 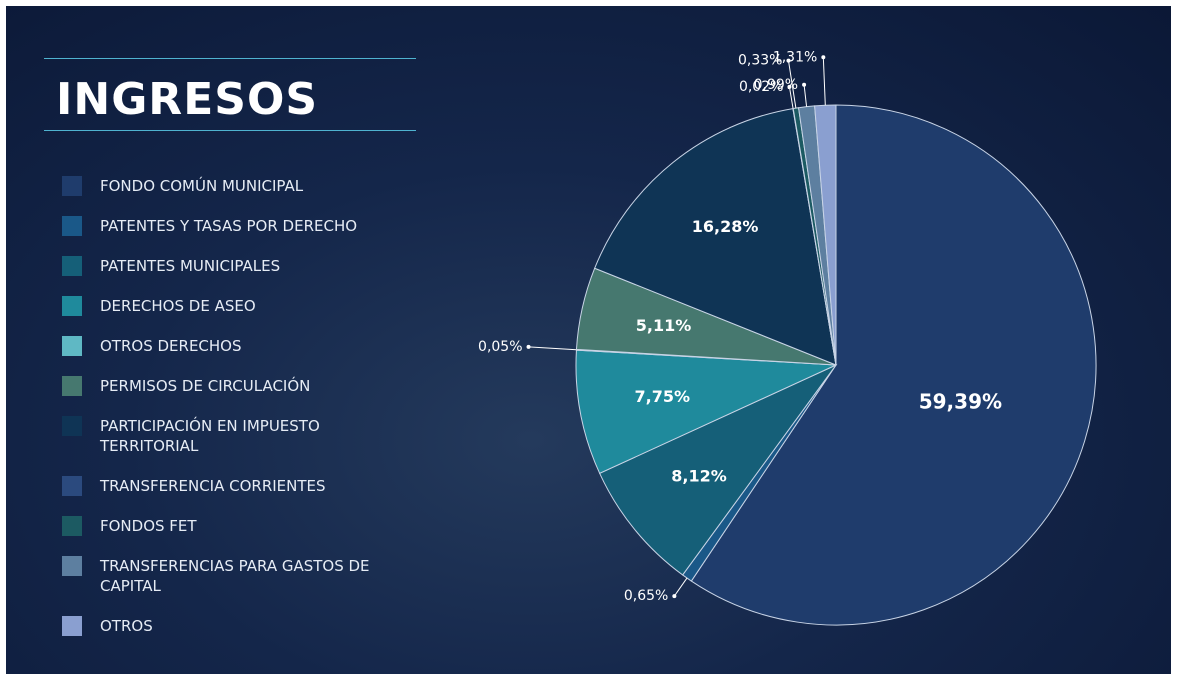 I want to click on legend-item: TRANSFERENCIAS PARA GASTOS DE CAPITAL, so click(x=232, y=576).